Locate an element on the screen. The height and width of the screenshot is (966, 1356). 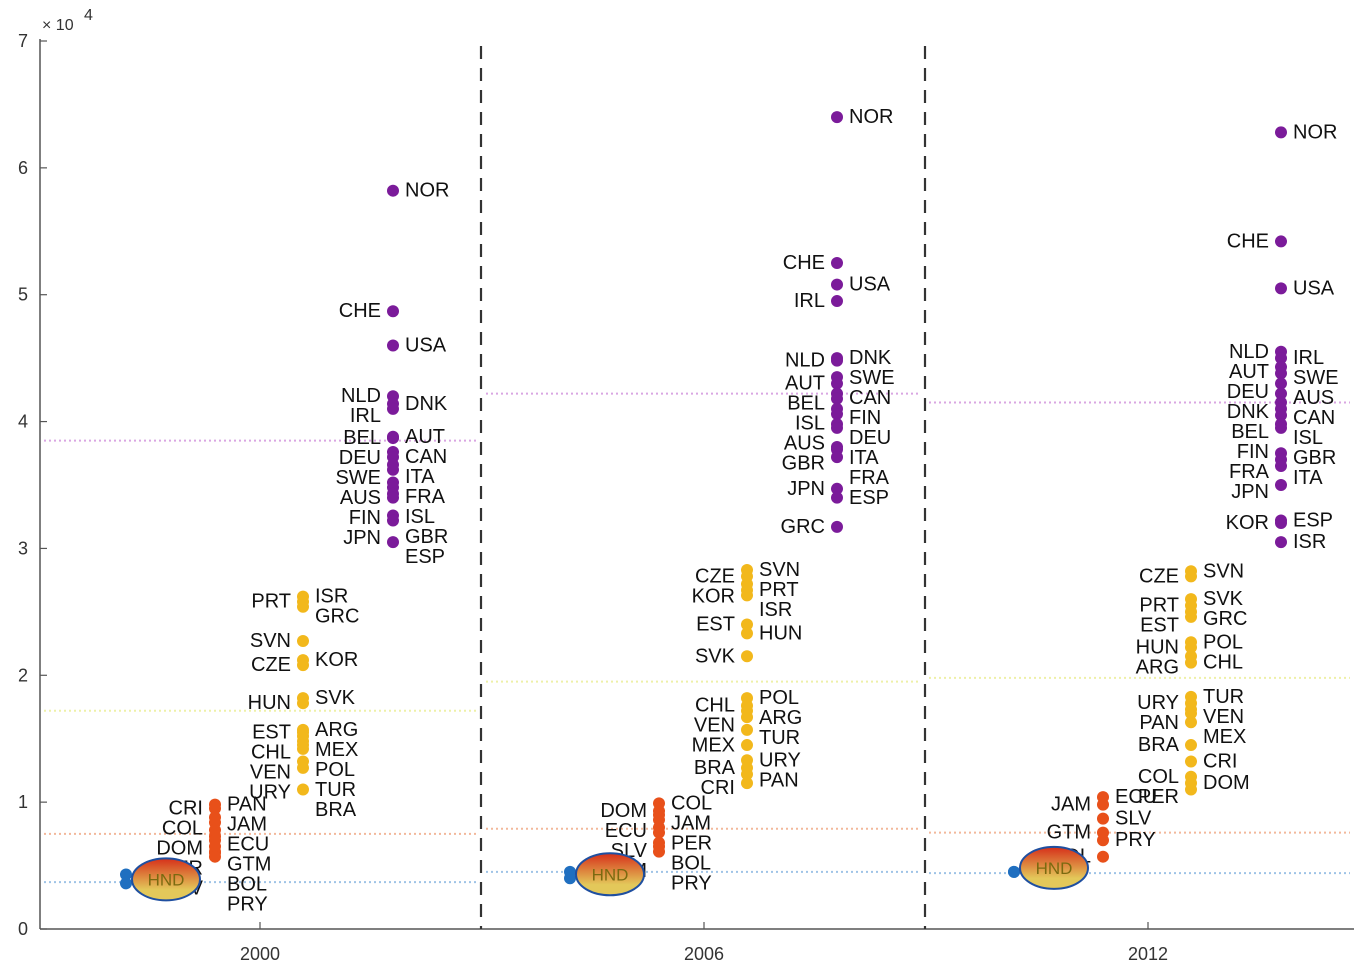
country-label: IRL is located at coordinates (365, 416).